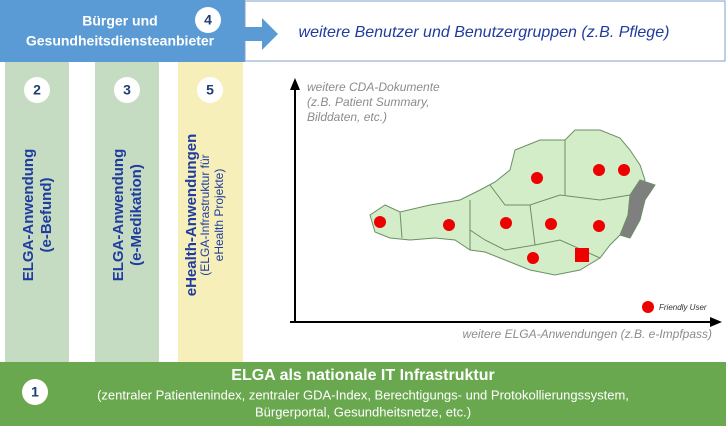 This screenshot has width=726, height=431. Describe the element at coordinates (648, 307) in the screenshot. I see `legend-dot` at that location.